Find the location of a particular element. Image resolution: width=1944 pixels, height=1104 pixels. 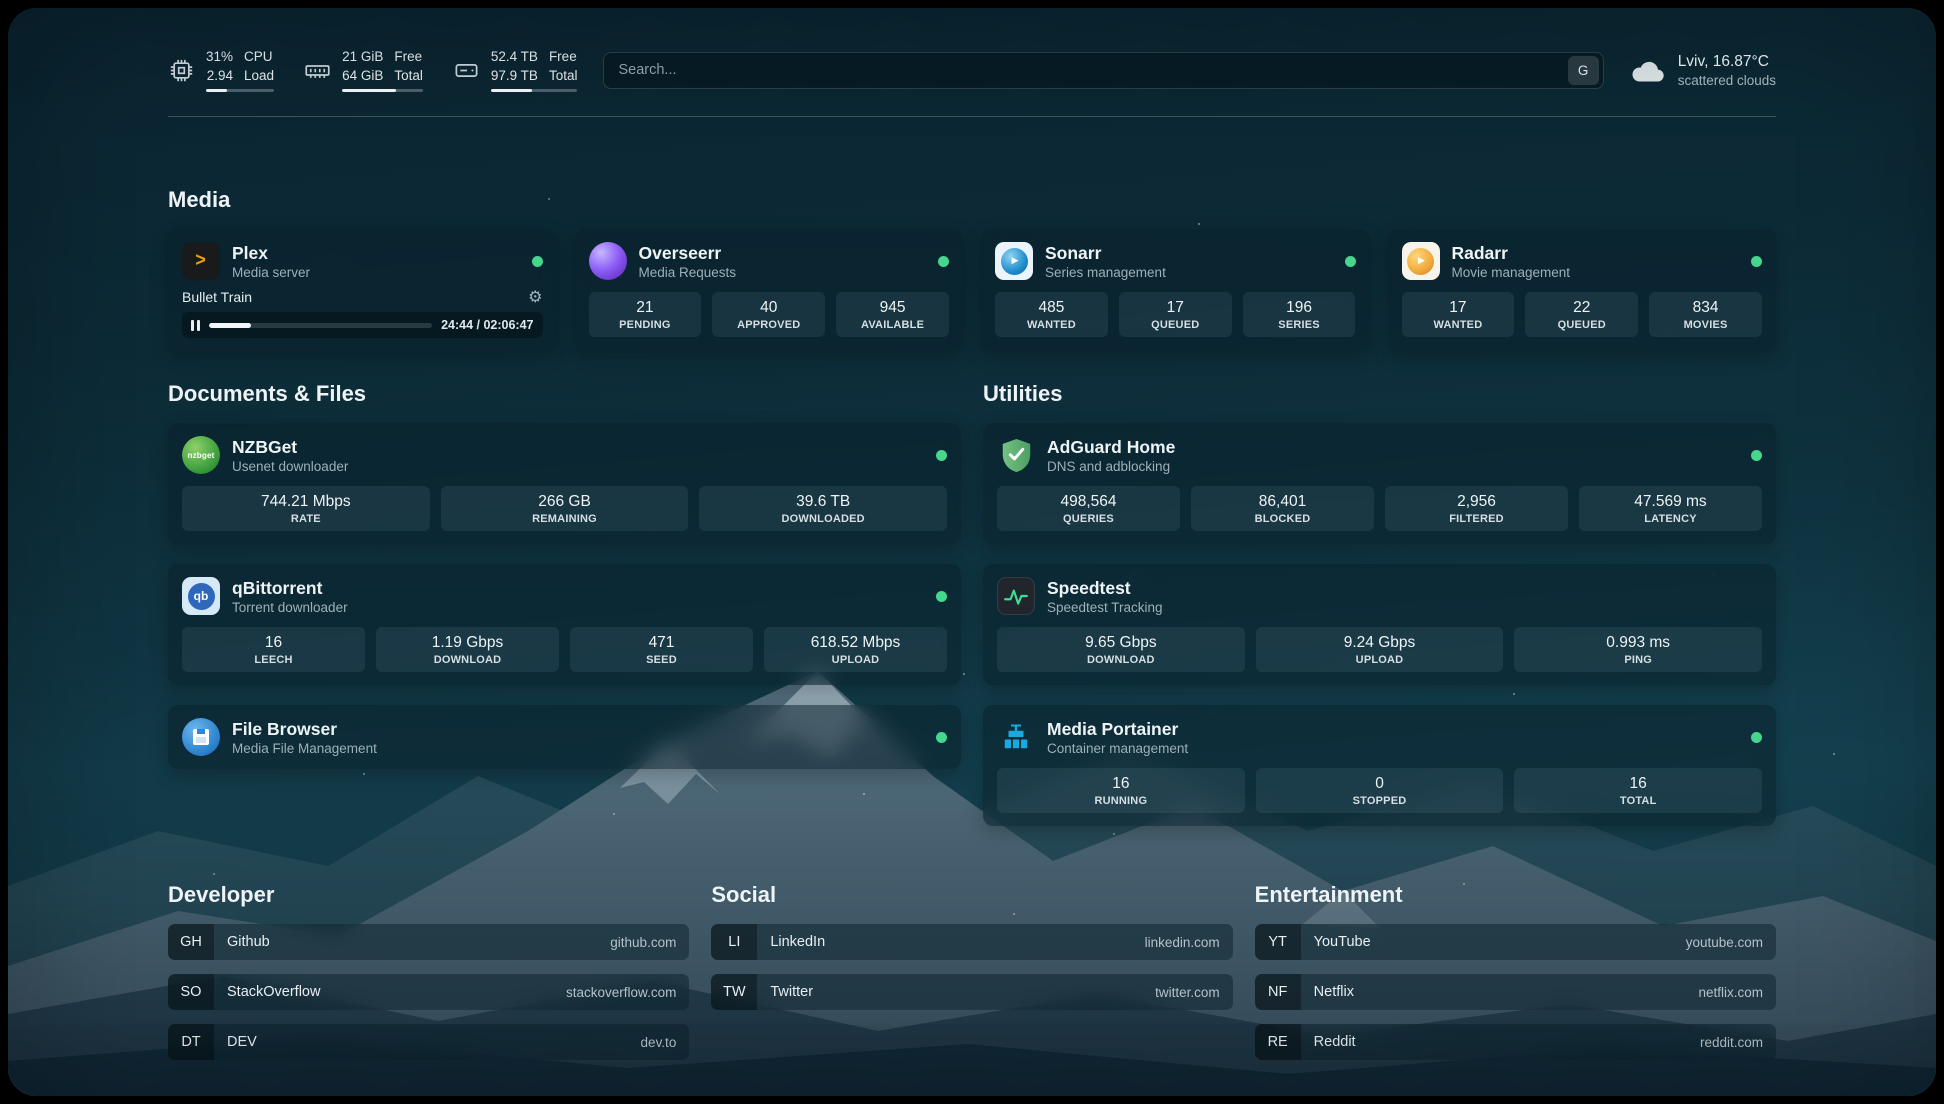

bookmark-name: YouTube is located at coordinates (1342, 942).